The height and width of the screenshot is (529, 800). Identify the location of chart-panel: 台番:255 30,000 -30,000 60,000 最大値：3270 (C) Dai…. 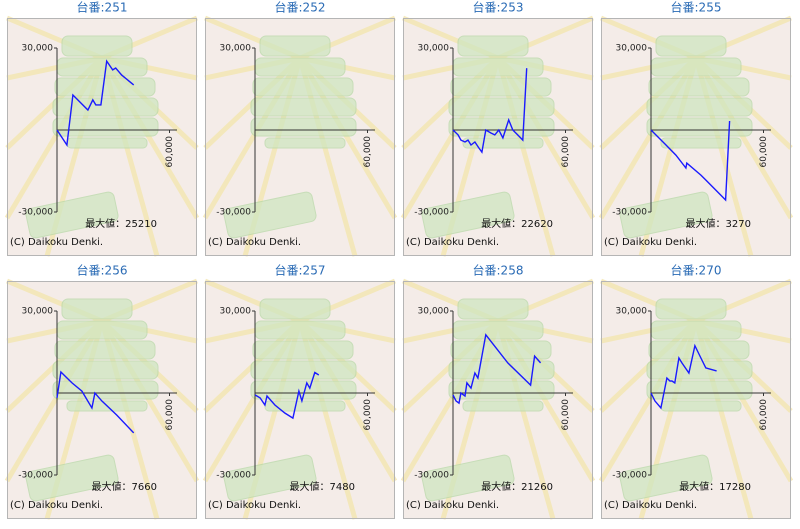
(696, 128).